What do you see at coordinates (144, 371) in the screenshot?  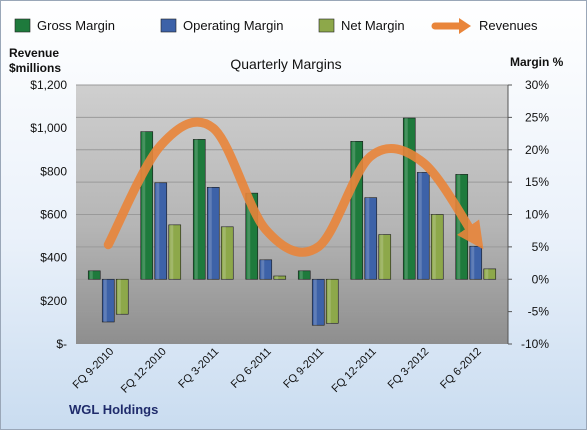 I see `x-tick-label: FQ 12-2010` at bounding box center [144, 371].